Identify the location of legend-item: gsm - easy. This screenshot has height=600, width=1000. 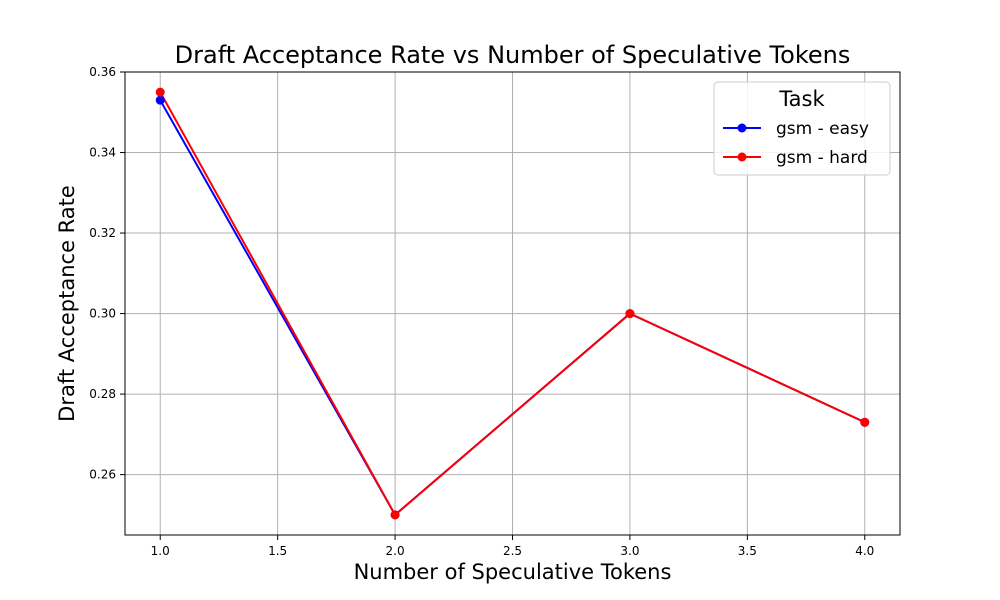
(796, 129).